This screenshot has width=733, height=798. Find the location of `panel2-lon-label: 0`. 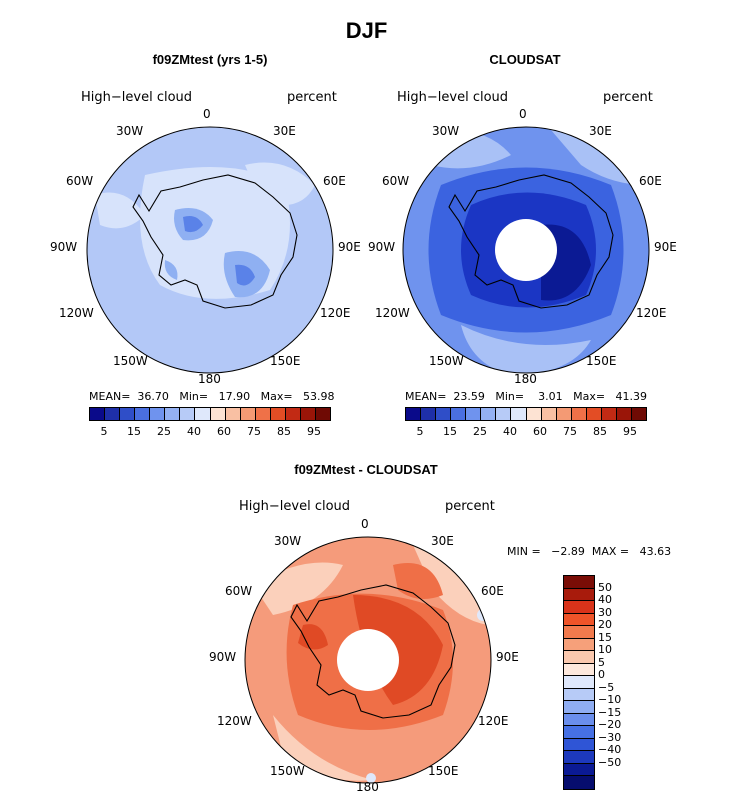

panel2-lon-label: 0 is located at coordinates (523, 114).